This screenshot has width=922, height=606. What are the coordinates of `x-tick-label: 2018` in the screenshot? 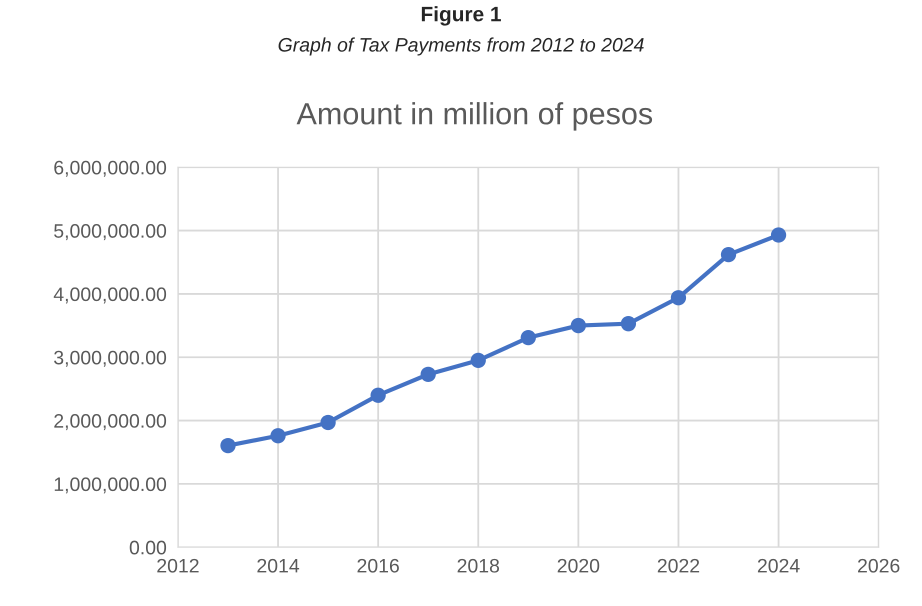 It's located at (479, 565).